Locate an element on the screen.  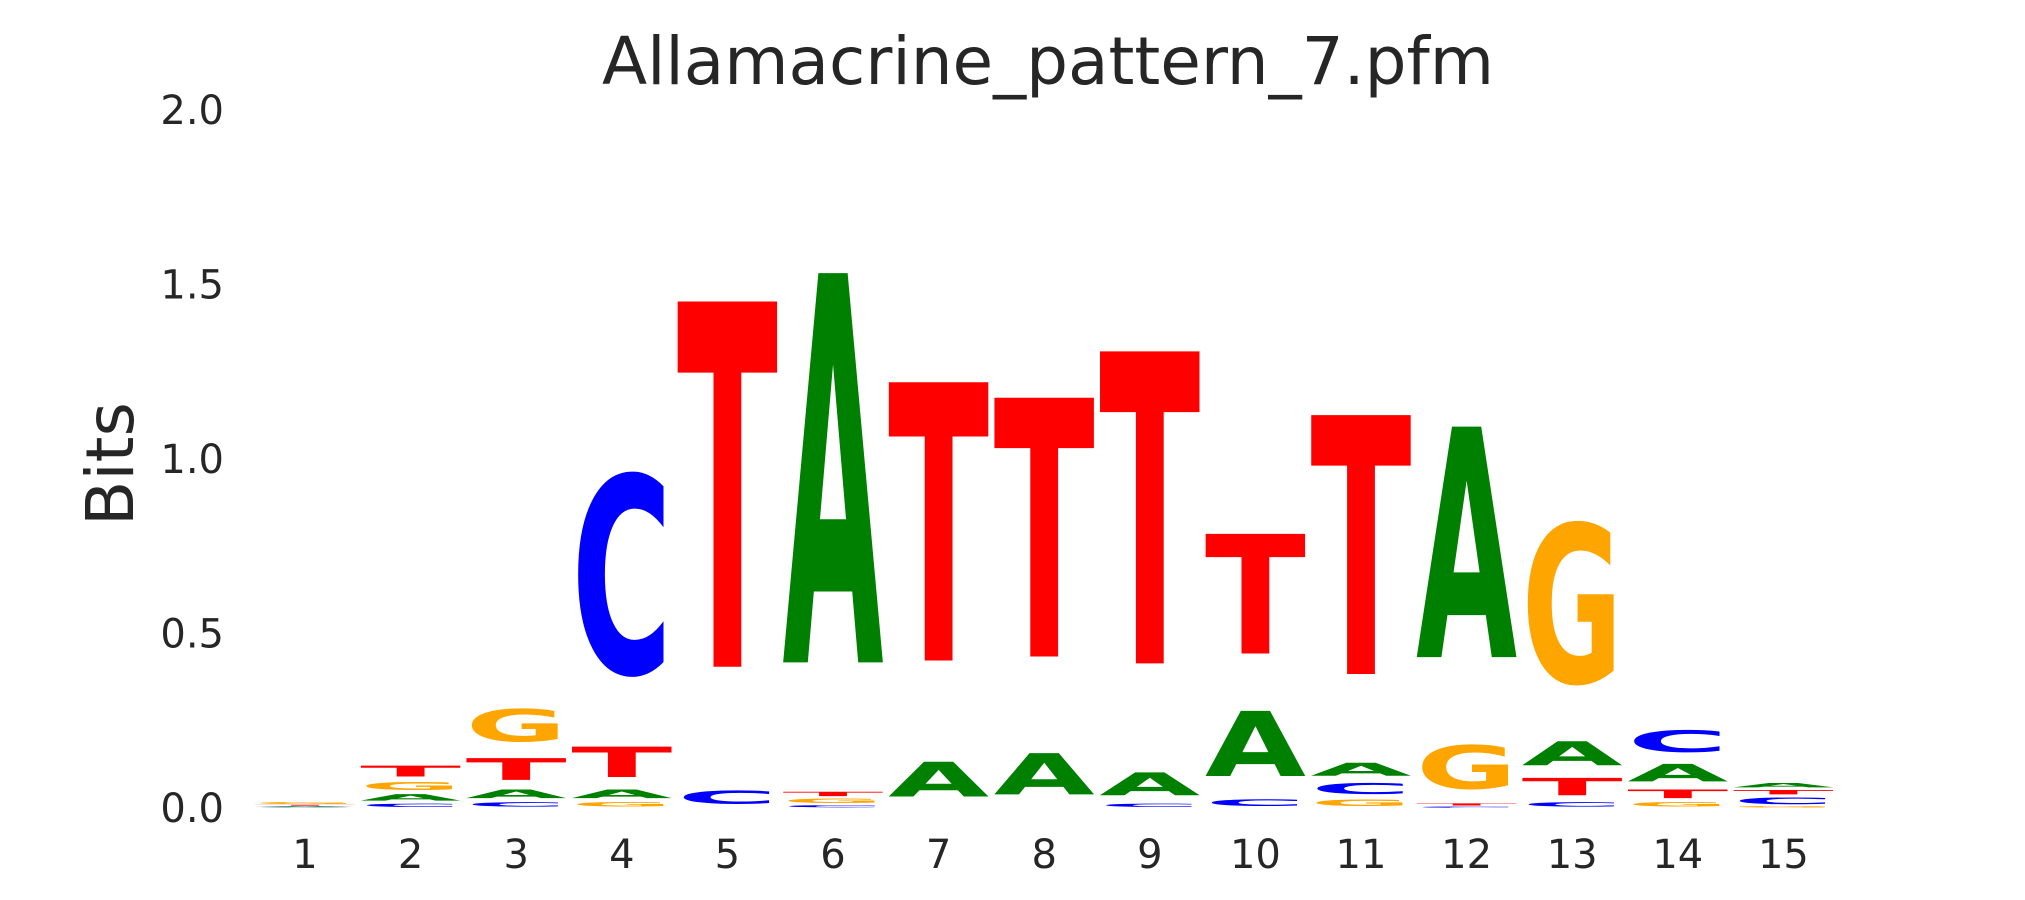
y-axis-ticks: 0.0 0.5 1.0 1.5 2.0 is located at coordinates (192, 460).